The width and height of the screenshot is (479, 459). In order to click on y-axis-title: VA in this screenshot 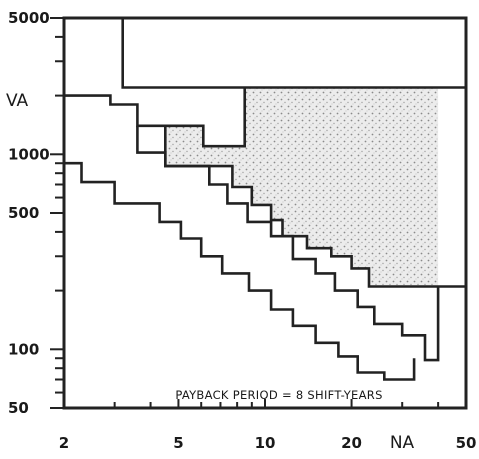, I will do `click(17, 101)`.